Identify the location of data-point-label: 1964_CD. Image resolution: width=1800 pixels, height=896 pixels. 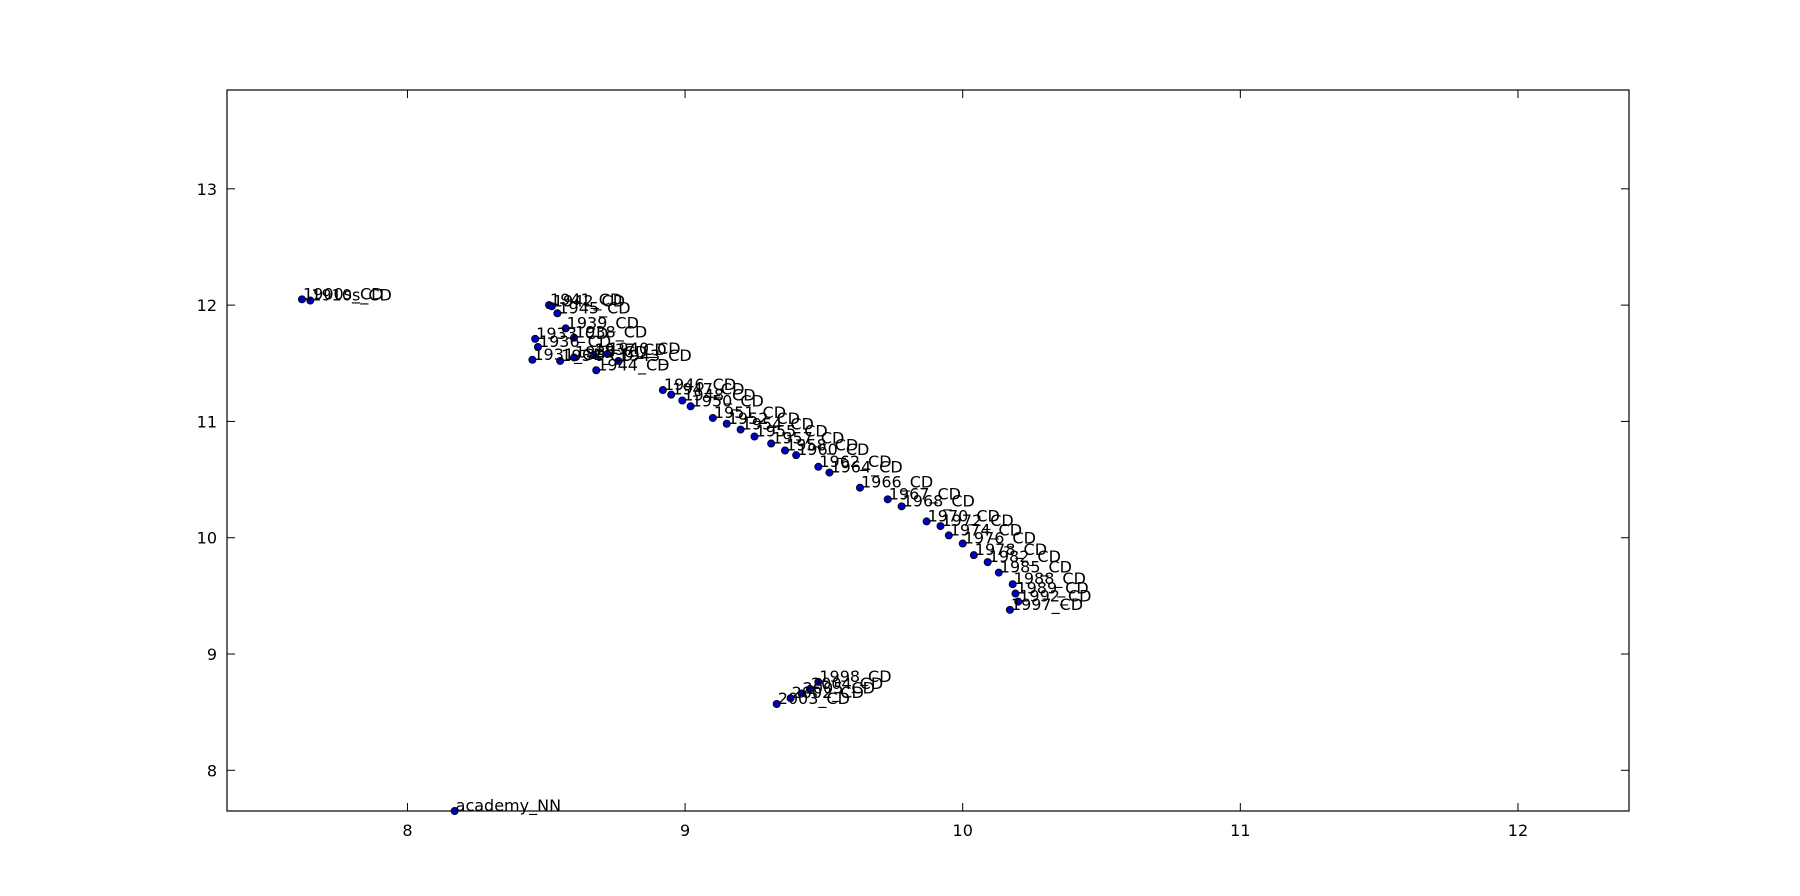
(866, 468).